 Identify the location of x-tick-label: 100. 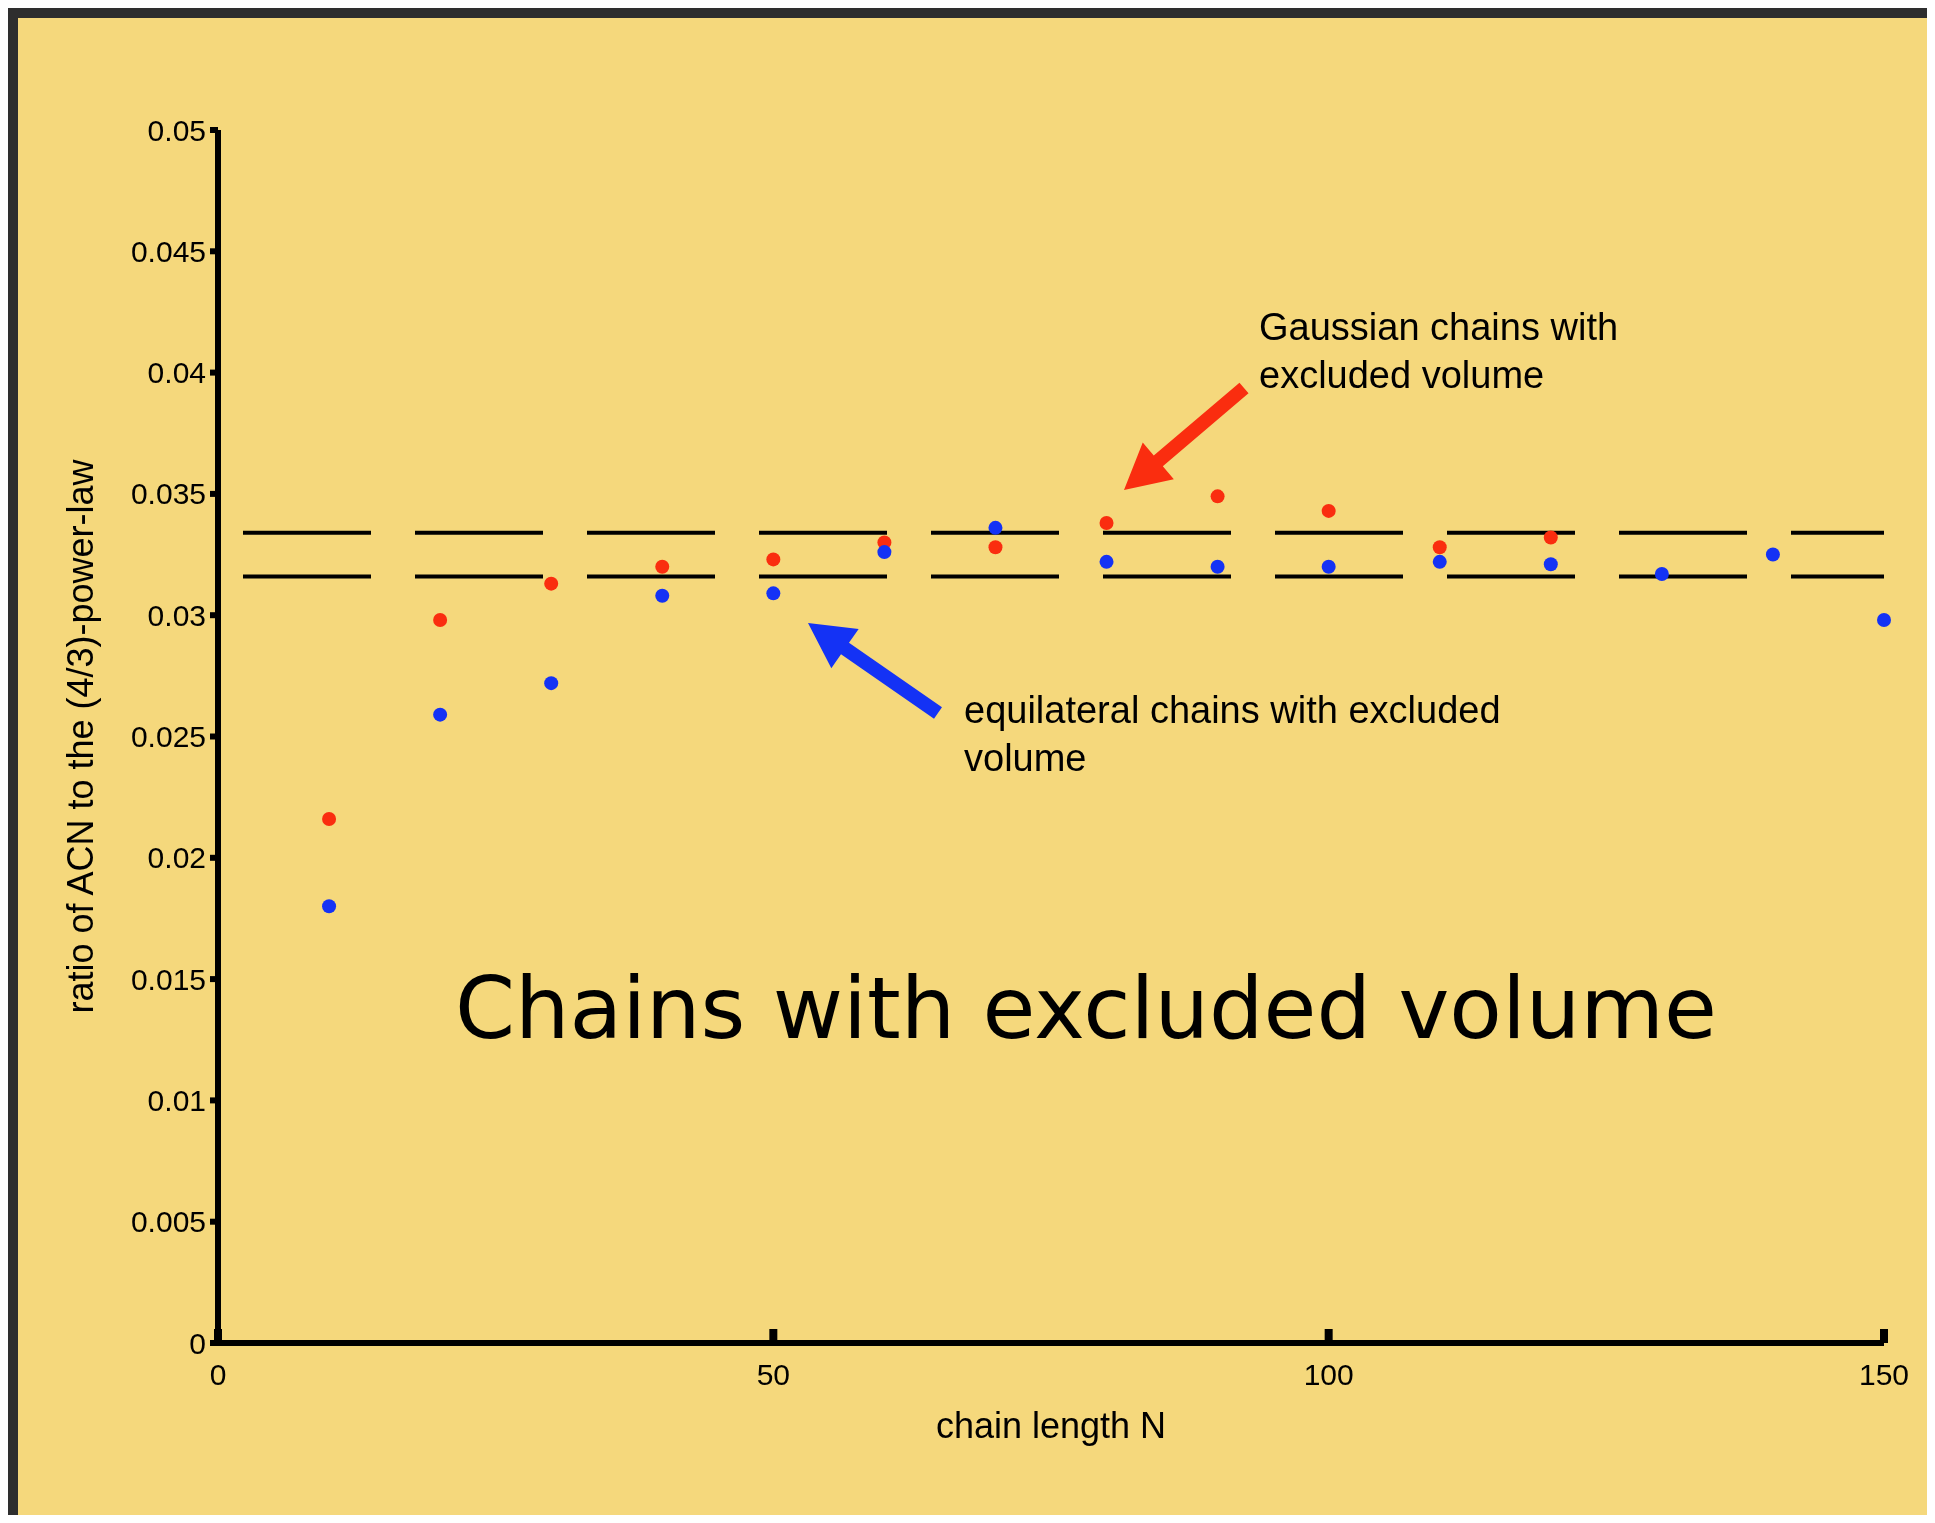
(1328, 1374).